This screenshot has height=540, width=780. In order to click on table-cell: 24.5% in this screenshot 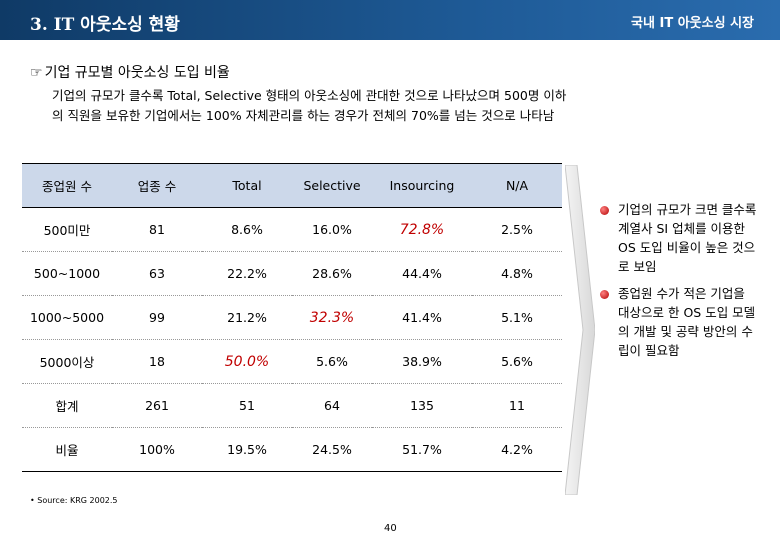, I will do `click(332, 449)`.